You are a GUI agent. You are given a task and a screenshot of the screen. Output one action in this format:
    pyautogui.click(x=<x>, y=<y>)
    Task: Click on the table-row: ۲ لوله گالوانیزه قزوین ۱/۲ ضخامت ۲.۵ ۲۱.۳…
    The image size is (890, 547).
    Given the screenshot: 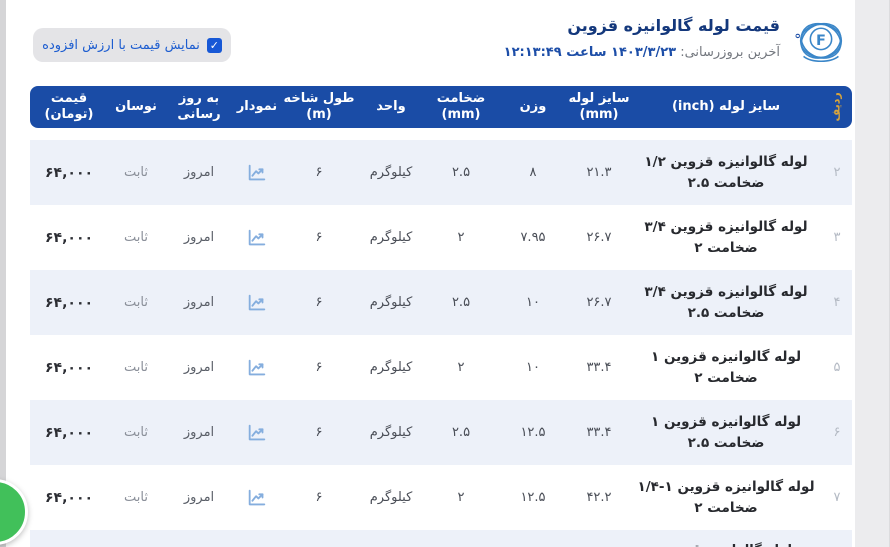 What is the action you would take?
    pyautogui.click(x=441, y=172)
    